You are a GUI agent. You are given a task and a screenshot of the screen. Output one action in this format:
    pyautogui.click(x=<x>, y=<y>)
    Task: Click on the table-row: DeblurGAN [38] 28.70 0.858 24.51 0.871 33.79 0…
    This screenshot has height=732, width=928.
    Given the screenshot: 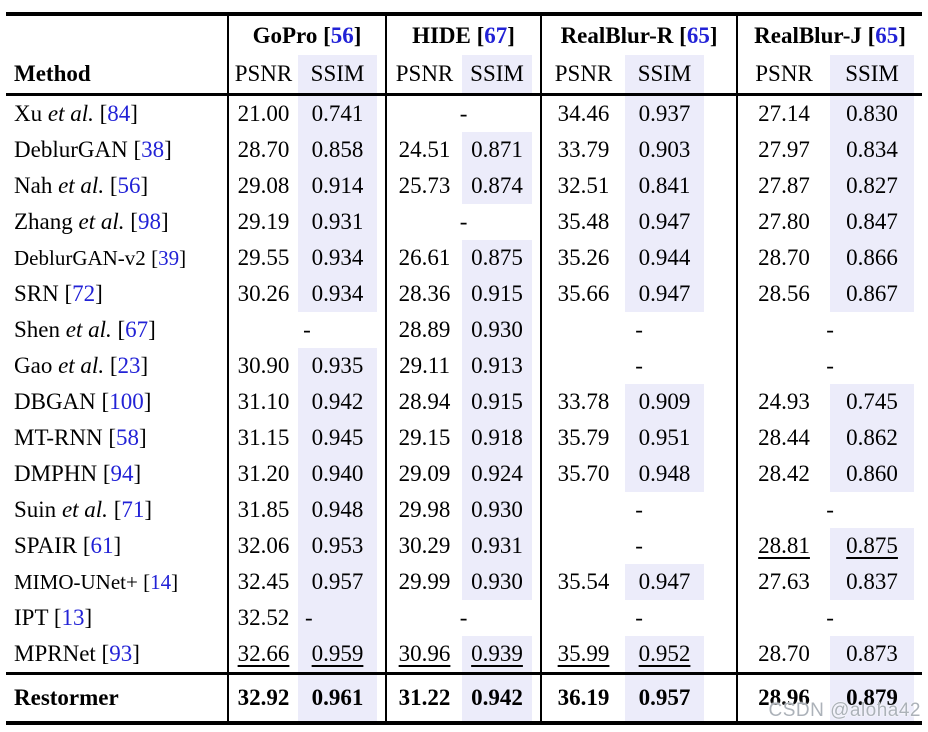 What is the action you would take?
    pyautogui.click(x=464, y=150)
    